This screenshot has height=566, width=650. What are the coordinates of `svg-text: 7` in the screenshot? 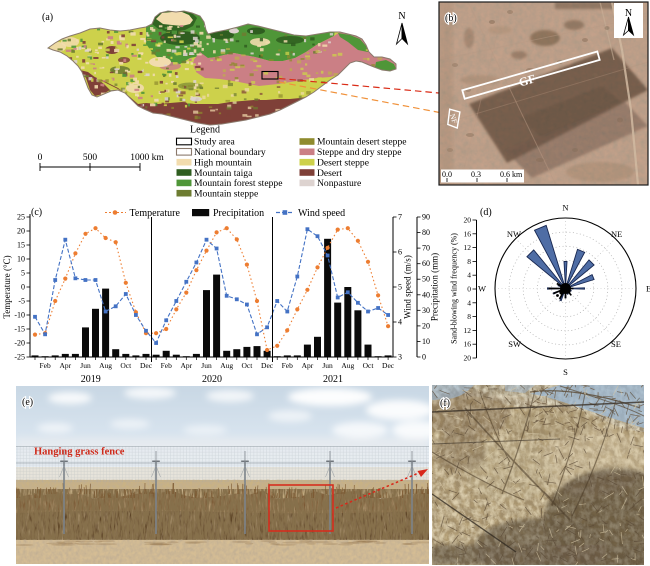 It's located at (400, 217).